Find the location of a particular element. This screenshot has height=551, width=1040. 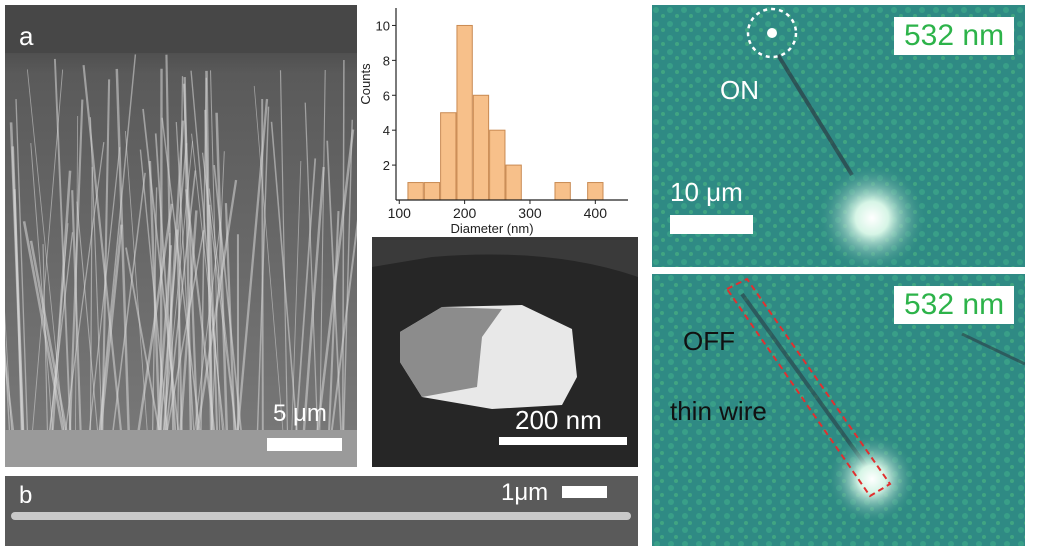

x-tick-label: 400 is located at coordinates (596, 213).